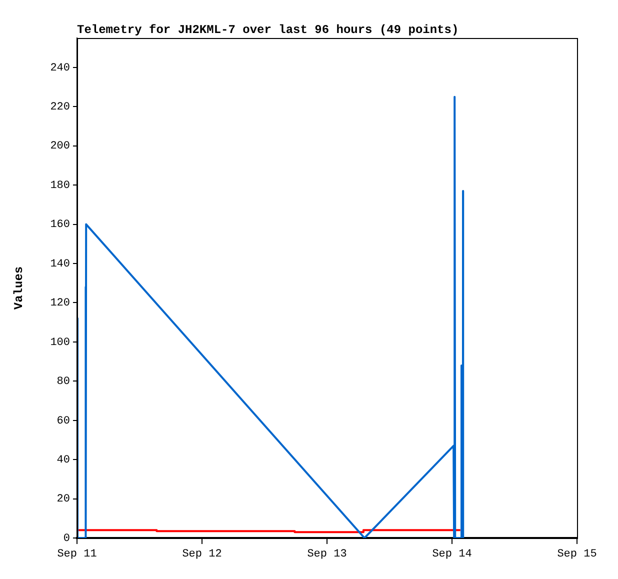 This screenshot has height=579, width=618. Describe the element at coordinates (19, 288) in the screenshot. I see `y-axis-title: Values` at that location.